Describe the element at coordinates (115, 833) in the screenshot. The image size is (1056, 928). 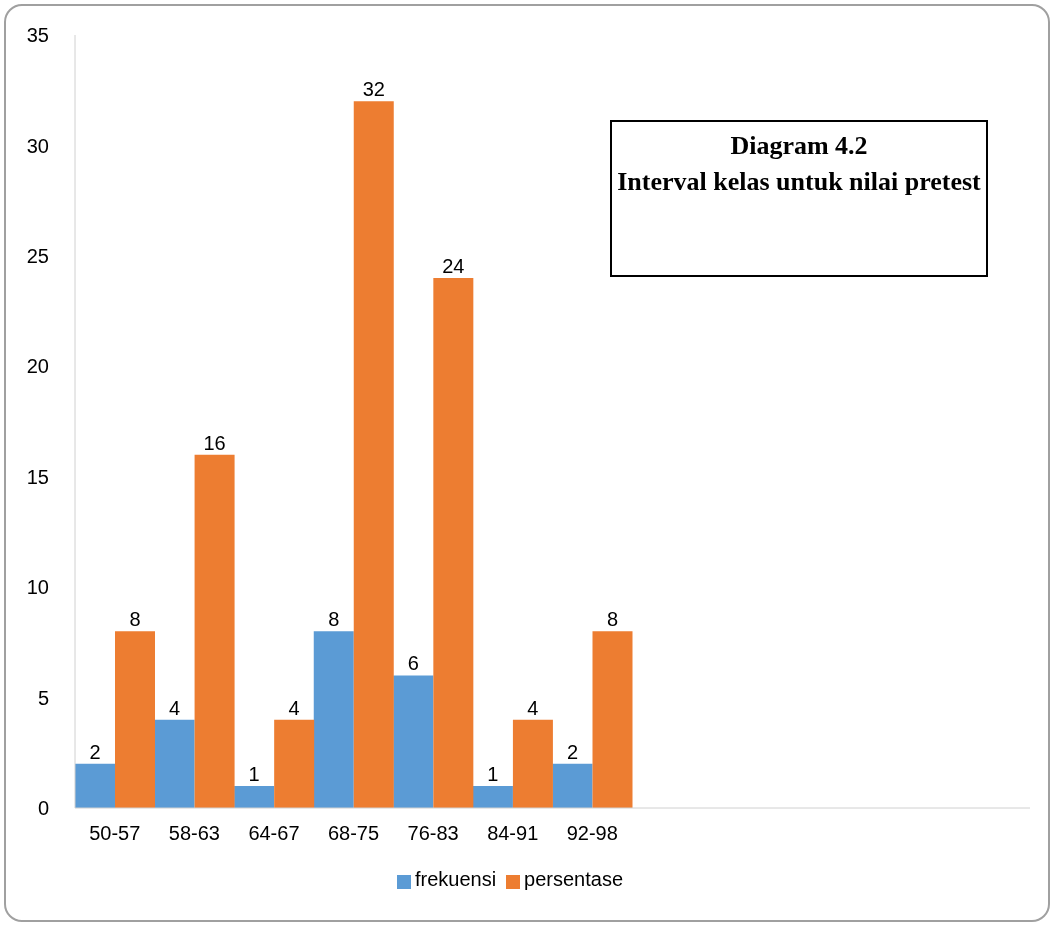
I see `x-tick-label: 50-57` at that location.